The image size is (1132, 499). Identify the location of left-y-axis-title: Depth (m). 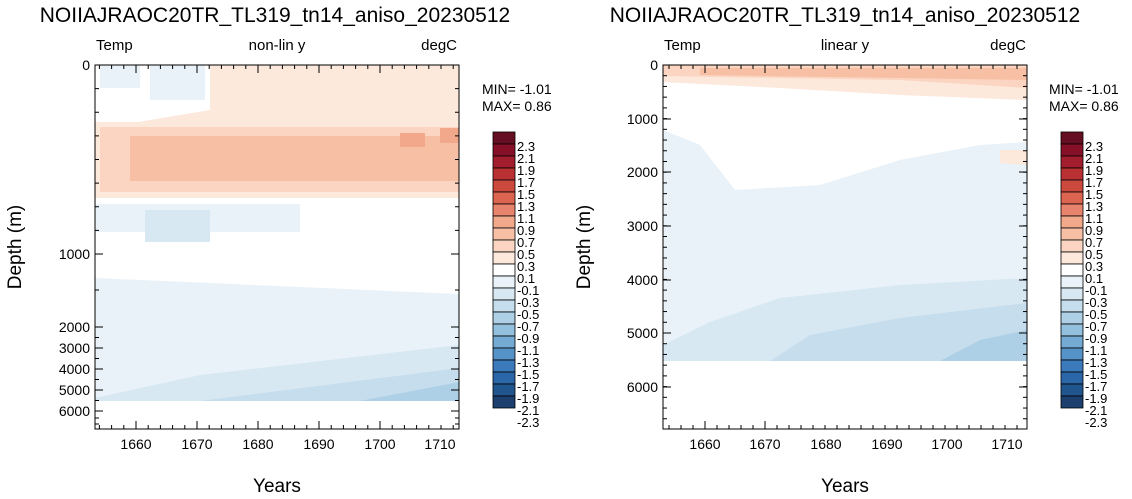
(15, 247).